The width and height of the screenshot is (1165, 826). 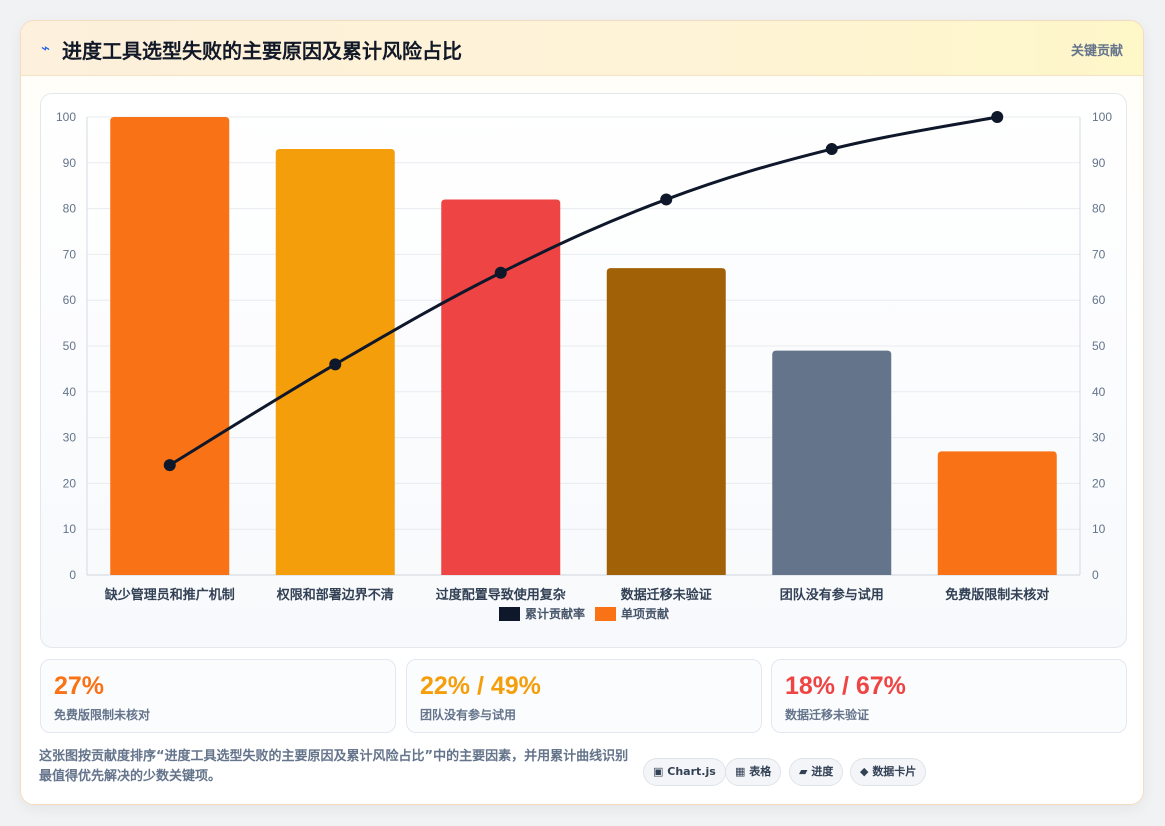 I want to click on stat-label: 团队没有参与试用, so click(x=468, y=715).